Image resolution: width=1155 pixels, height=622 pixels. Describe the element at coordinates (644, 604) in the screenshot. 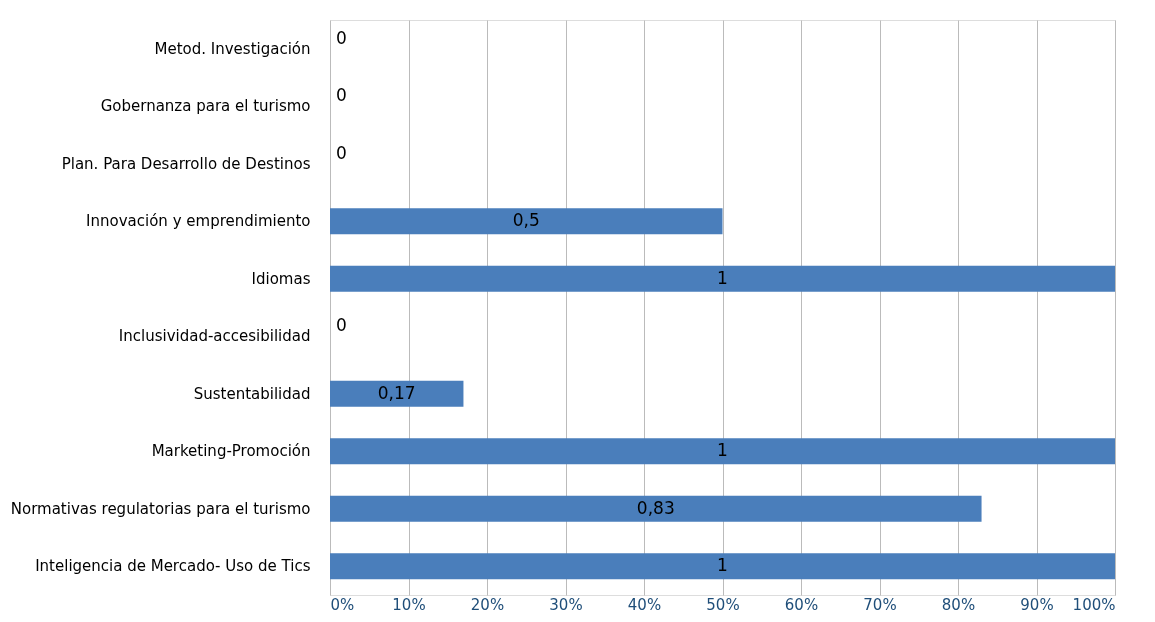

I see `x-tick-label: 40%` at that location.